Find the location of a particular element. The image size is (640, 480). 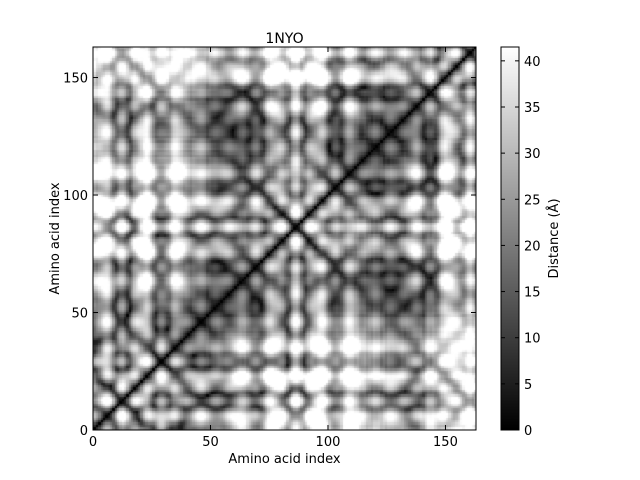

colorbar-tick-label: 40 is located at coordinates (532, 62).